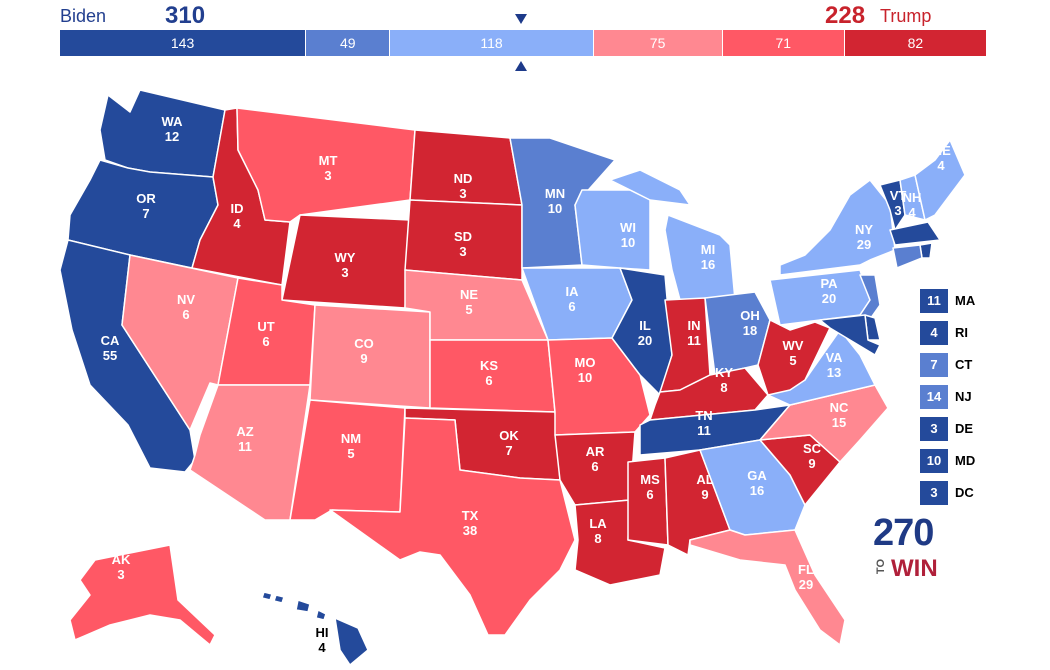 This screenshot has height=670, width=1050. What do you see at coordinates (642, 331) in the screenshot?
I see `state-il` at bounding box center [642, 331].